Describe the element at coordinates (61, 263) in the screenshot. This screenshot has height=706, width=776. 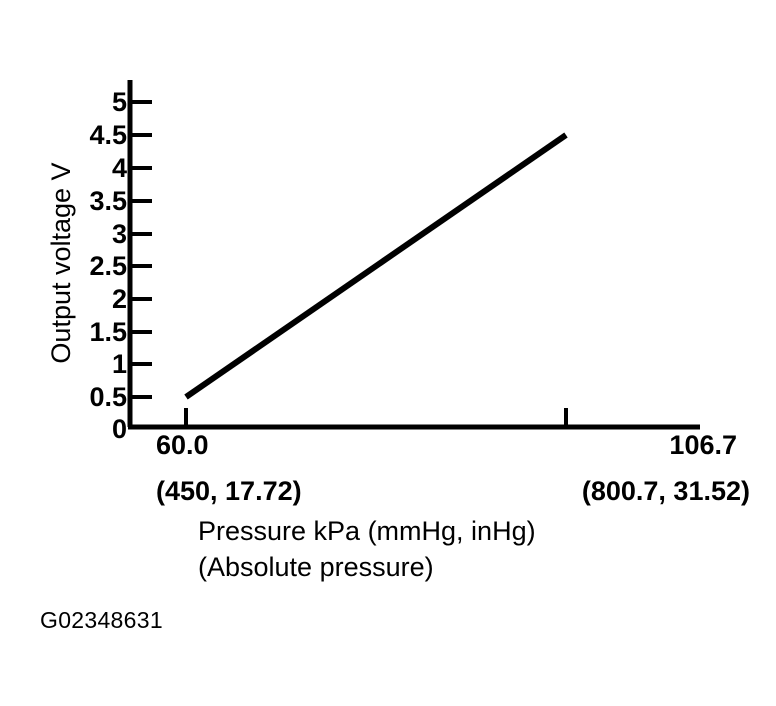
I see `y-axis-title: Output voltage V` at that location.